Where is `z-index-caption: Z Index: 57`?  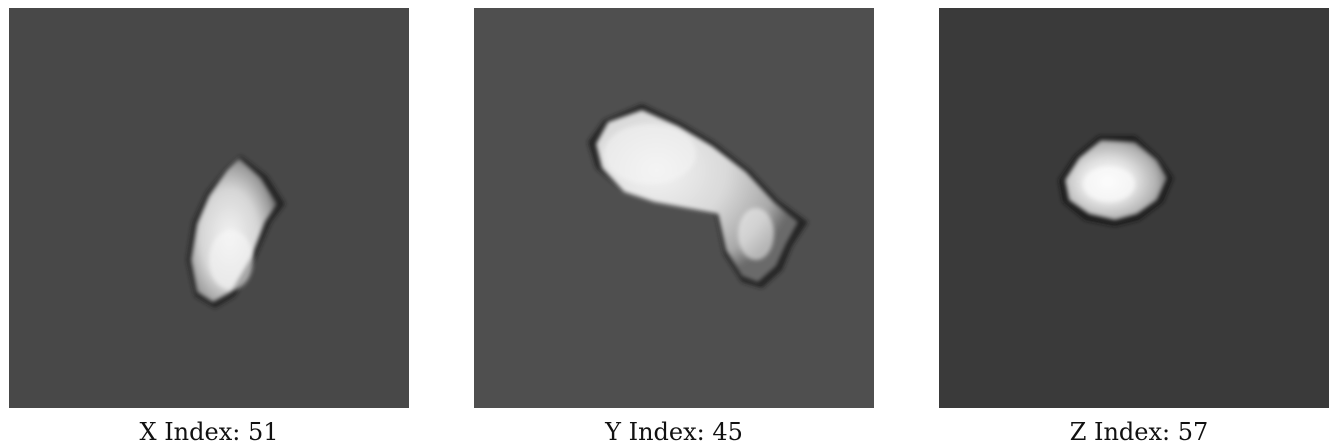
z-index-caption: Z Index: 57 is located at coordinates (1139, 432).